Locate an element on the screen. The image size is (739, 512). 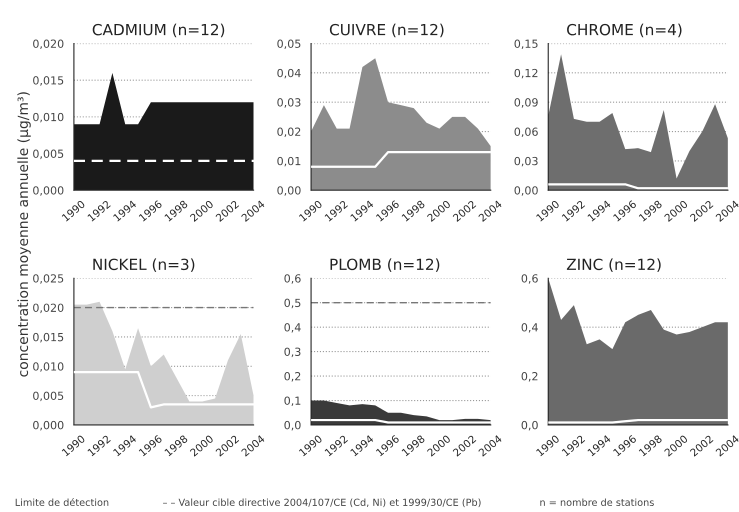
y-tick-label: 0,02 is located at coordinates (288, 133).